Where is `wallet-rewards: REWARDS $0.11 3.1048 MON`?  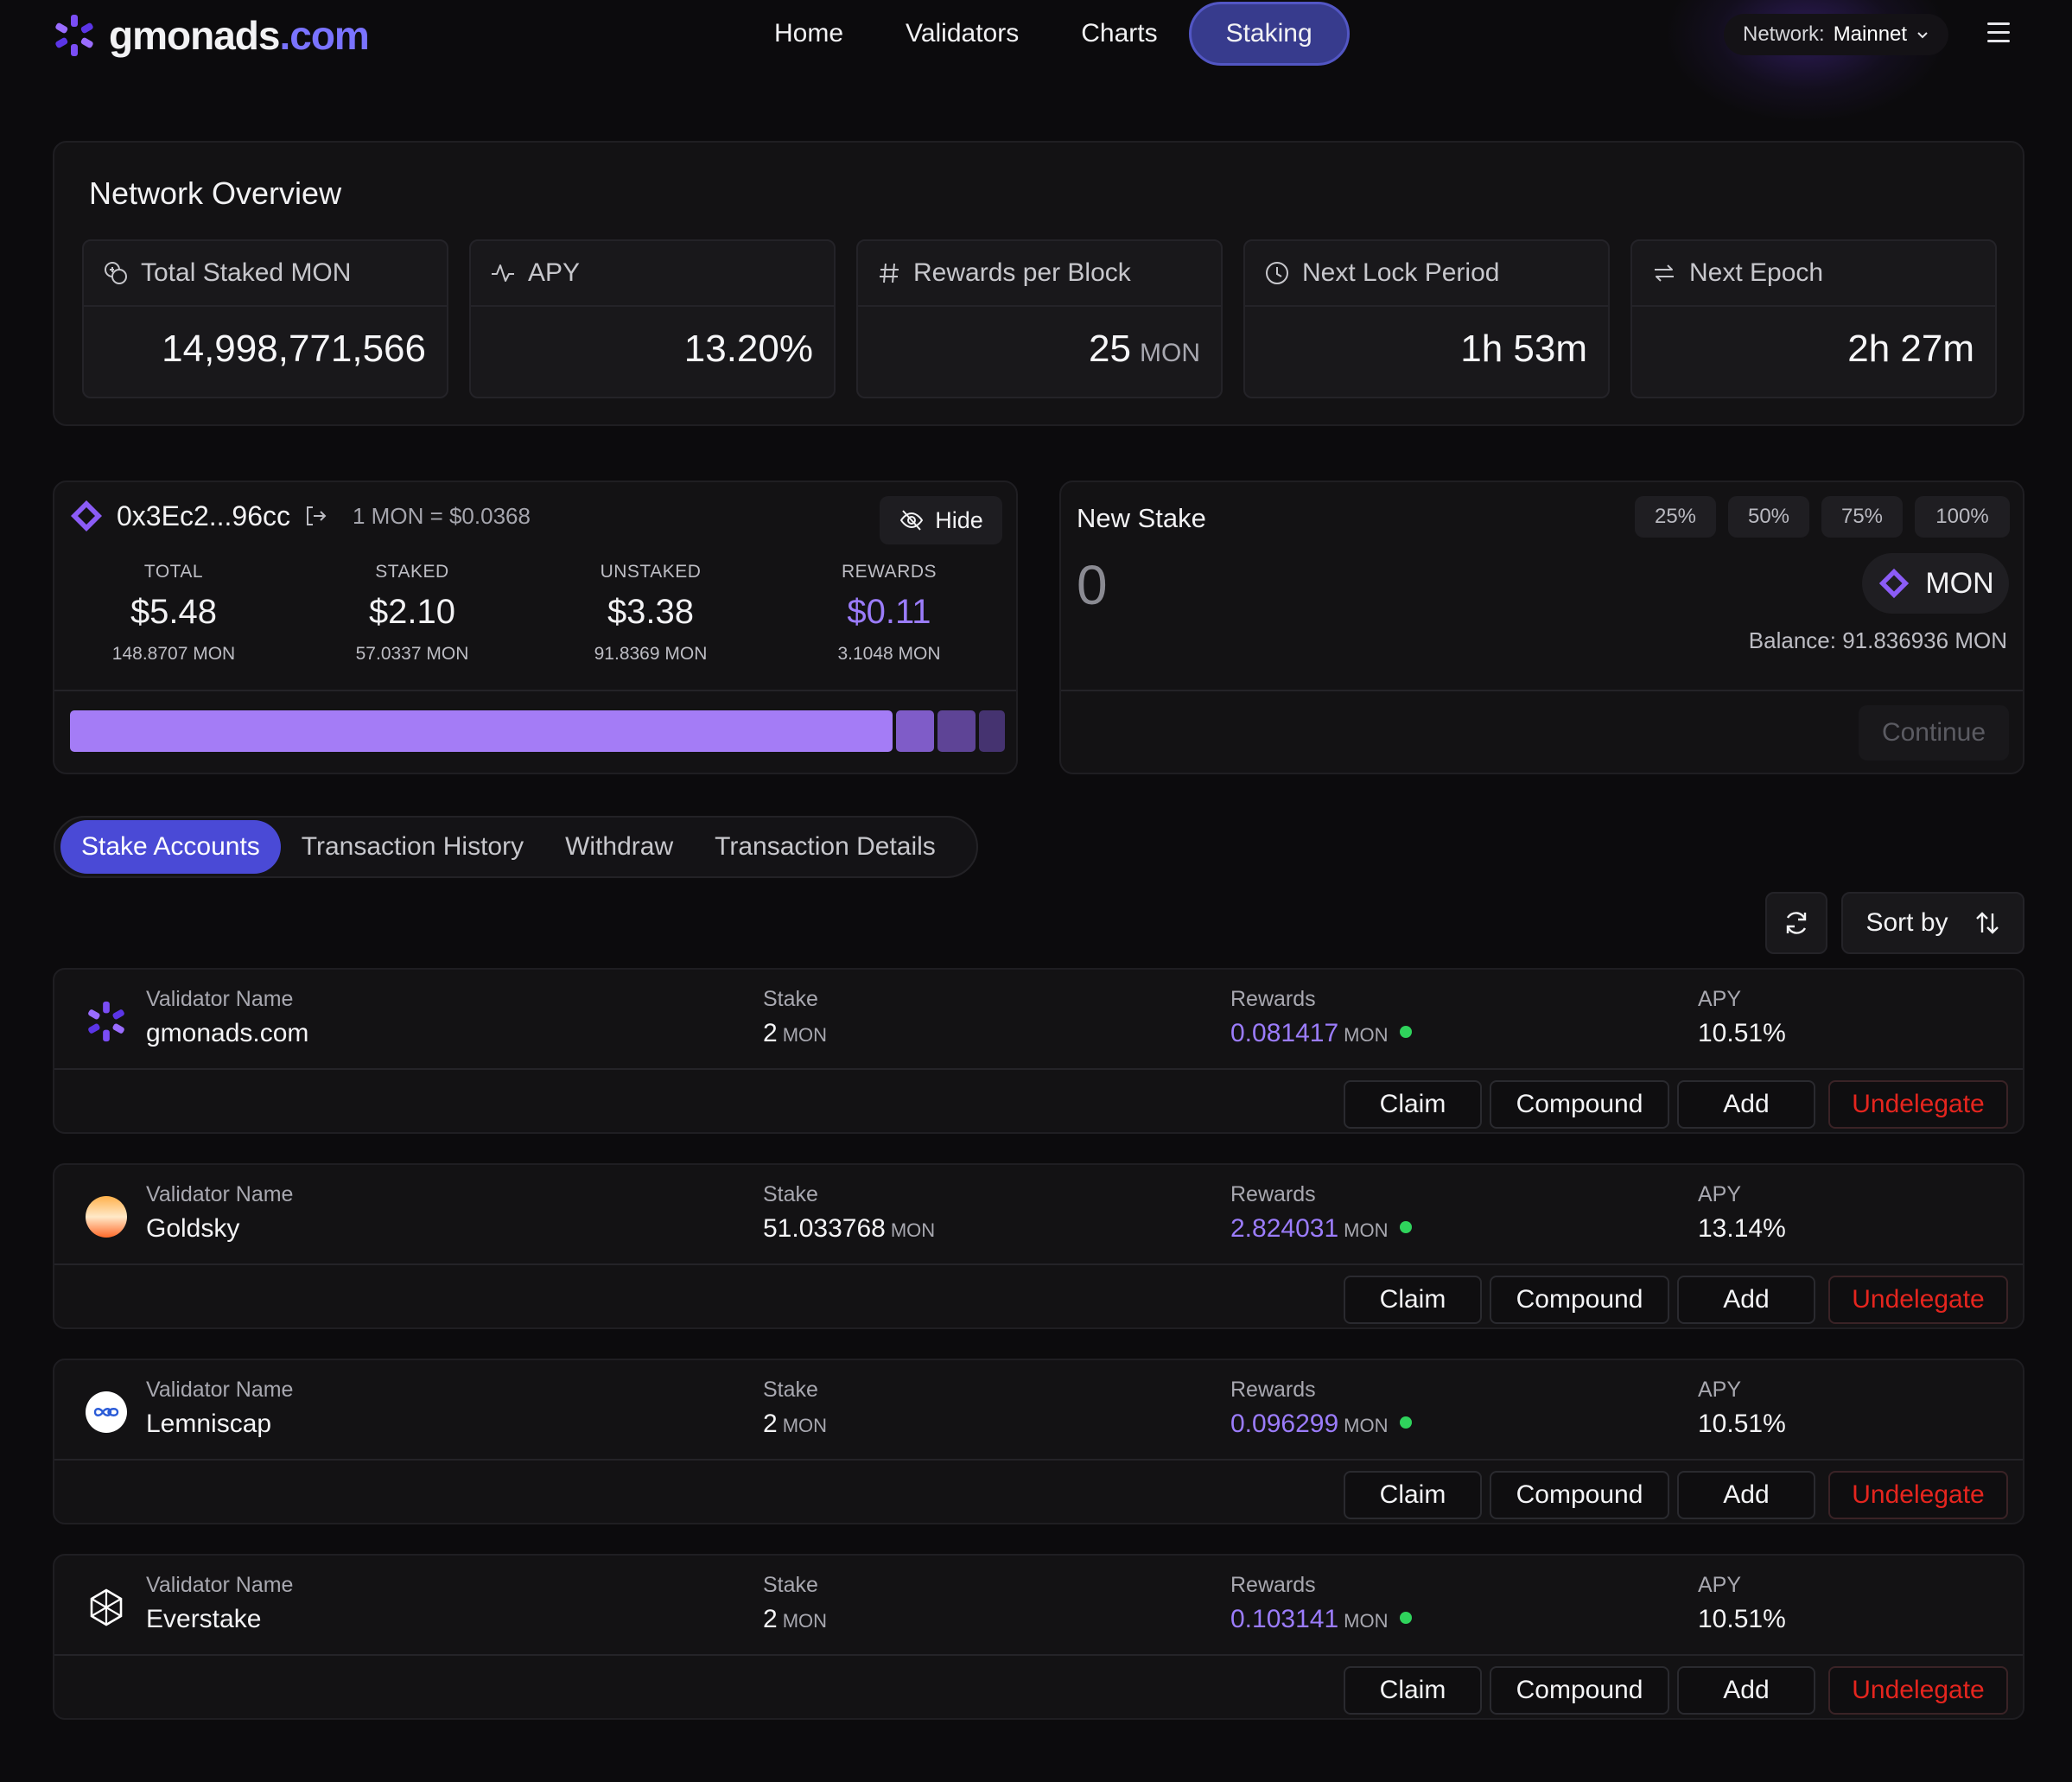 wallet-rewards: REWARDS $0.11 3.1048 MON is located at coordinates (889, 613).